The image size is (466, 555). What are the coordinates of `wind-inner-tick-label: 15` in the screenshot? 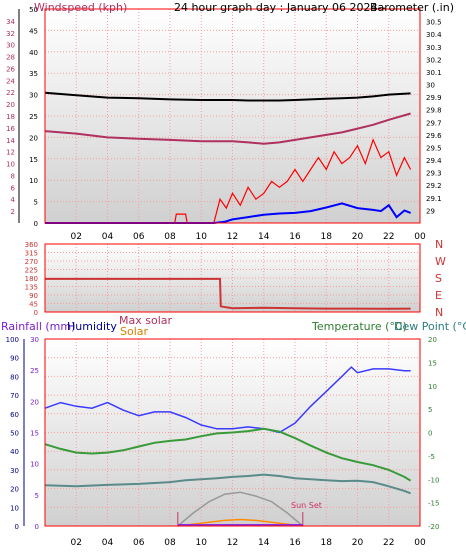 It's located at (33, 160).